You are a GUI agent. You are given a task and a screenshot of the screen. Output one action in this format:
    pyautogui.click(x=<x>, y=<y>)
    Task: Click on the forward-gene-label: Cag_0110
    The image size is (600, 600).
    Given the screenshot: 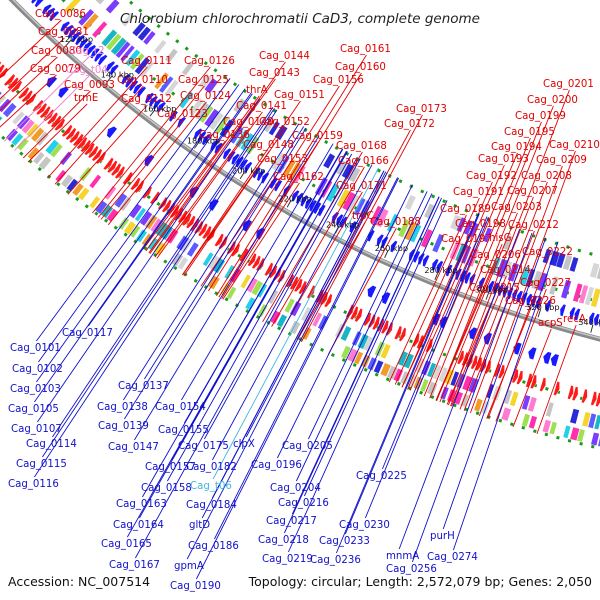 What is the action you would take?
    pyautogui.click(x=142, y=80)
    